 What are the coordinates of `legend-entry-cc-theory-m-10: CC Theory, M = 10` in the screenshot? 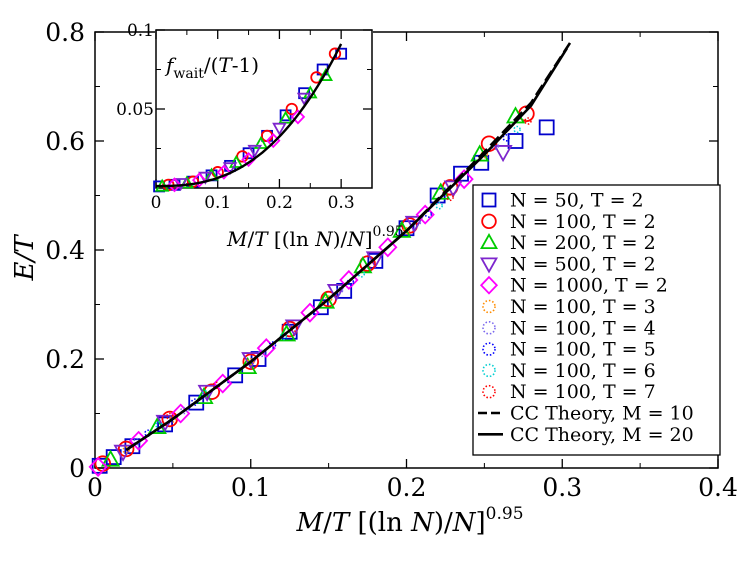 It's located at (586, 414).